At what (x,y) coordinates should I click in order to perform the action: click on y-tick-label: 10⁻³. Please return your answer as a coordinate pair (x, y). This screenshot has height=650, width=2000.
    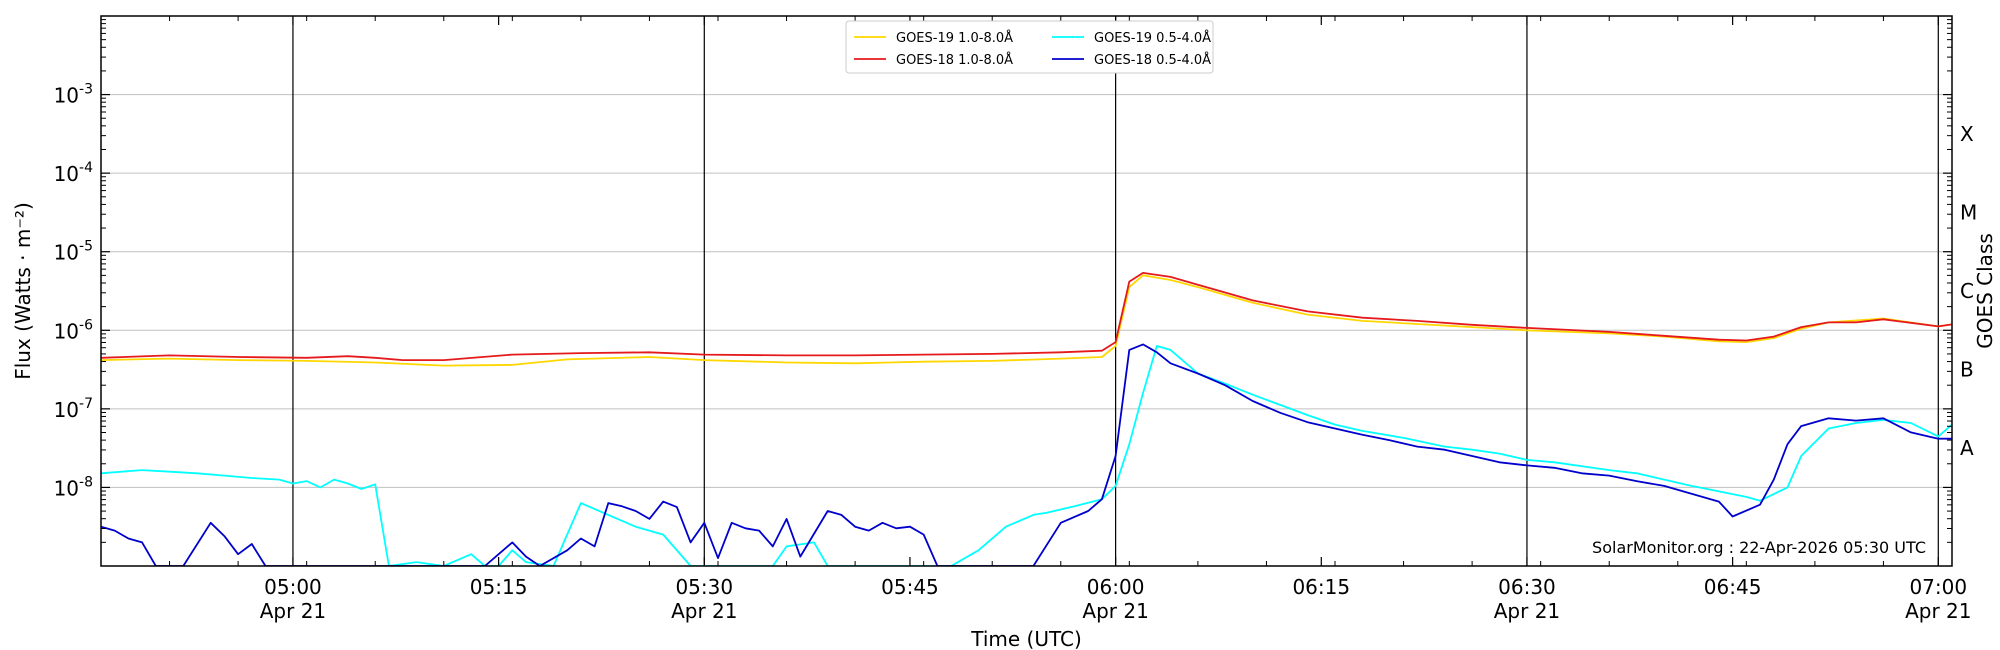
    Looking at the image, I should click on (73, 95).